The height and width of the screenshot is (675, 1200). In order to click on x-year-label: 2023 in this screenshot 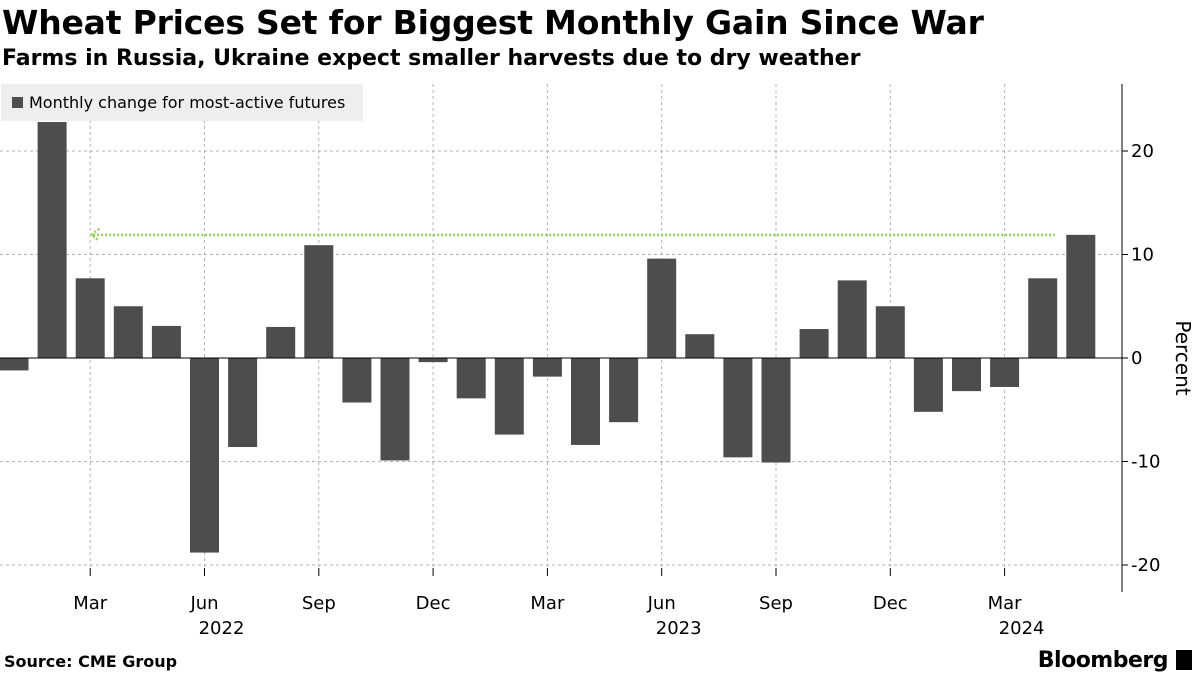, I will do `click(679, 628)`.